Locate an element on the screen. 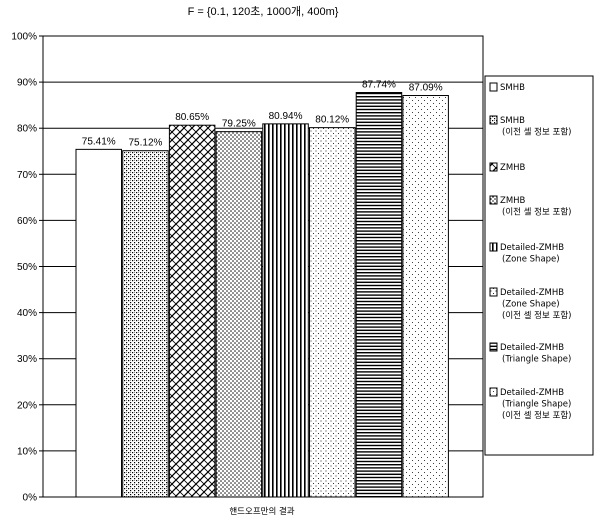  y-tick-label: 70% is located at coordinates (27, 175).